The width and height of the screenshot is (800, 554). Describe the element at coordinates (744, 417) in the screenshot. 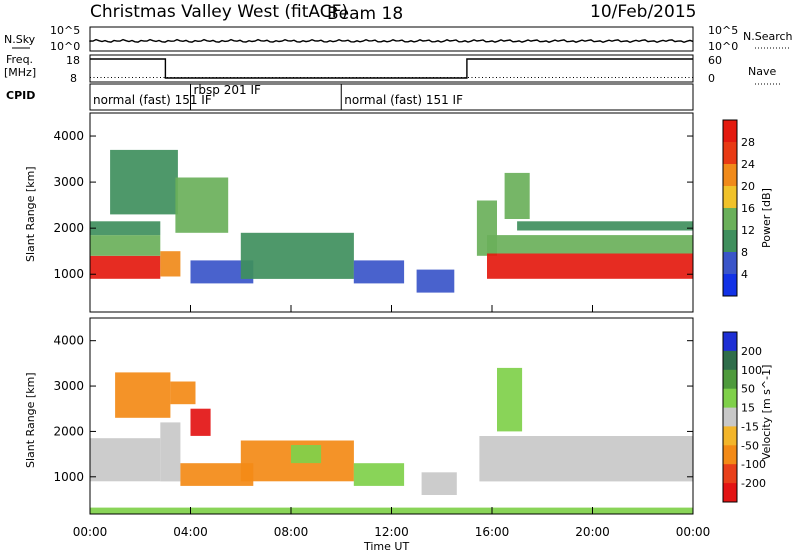

I see `velocity-colorbar: 200 100 50 15 -15 -50 -100 -200` at that location.